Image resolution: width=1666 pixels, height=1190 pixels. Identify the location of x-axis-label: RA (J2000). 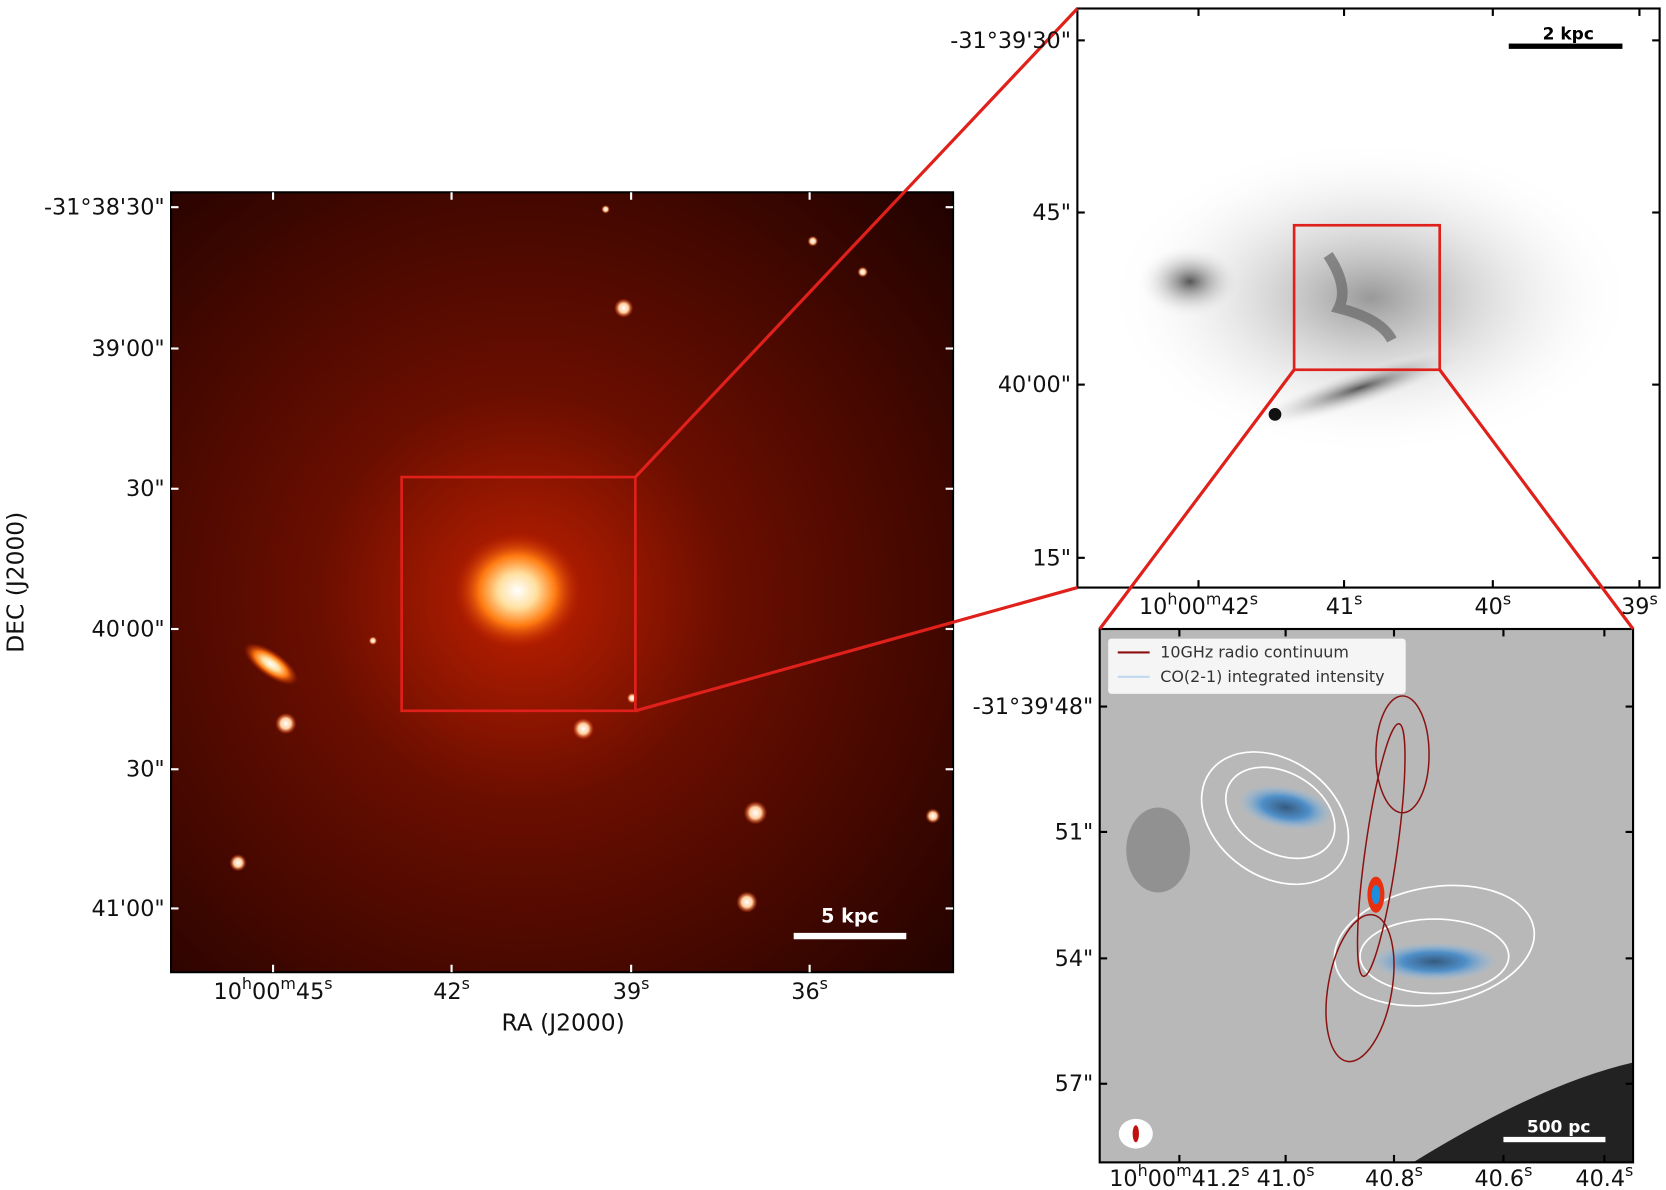
(562, 1023).